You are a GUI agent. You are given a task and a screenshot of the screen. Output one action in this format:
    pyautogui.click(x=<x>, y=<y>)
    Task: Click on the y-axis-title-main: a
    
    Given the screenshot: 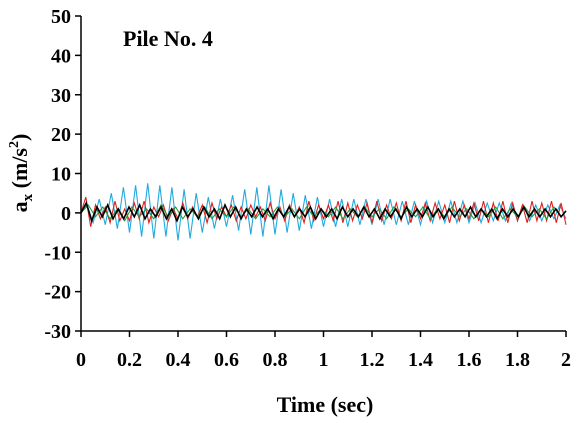 What is the action you would take?
    pyautogui.click(x=19, y=206)
    